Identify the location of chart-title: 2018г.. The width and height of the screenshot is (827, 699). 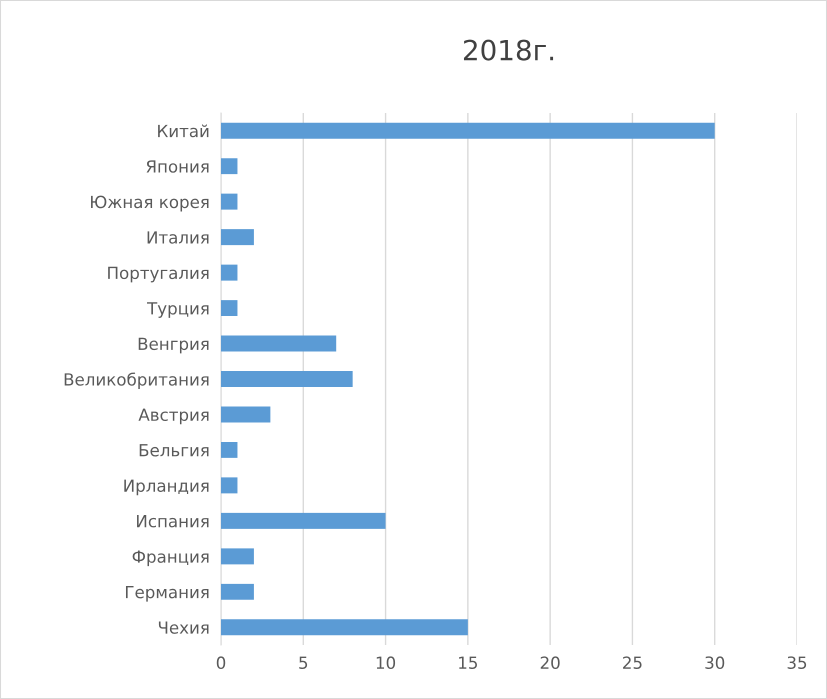
(509, 50).